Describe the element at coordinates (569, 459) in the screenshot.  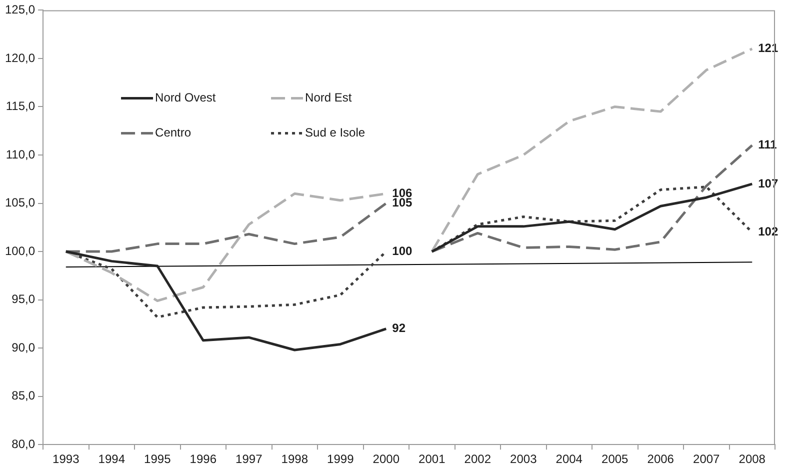
I see `x-tick-label: 2004` at that location.